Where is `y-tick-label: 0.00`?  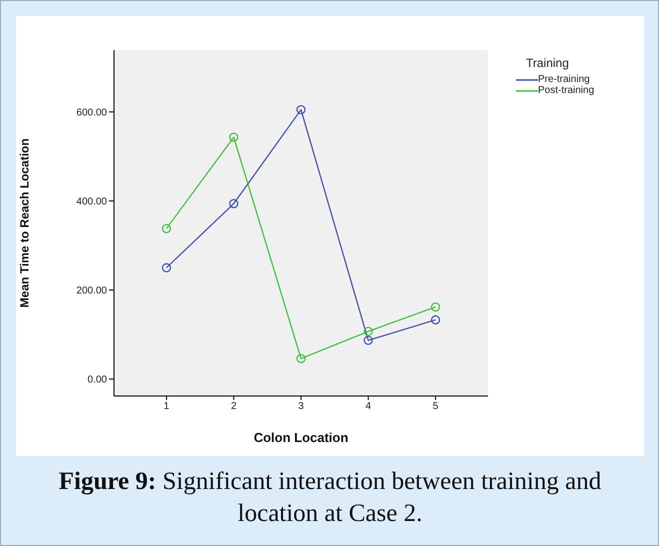 y-tick-label: 0.00 is located at coordinates (98, 380).